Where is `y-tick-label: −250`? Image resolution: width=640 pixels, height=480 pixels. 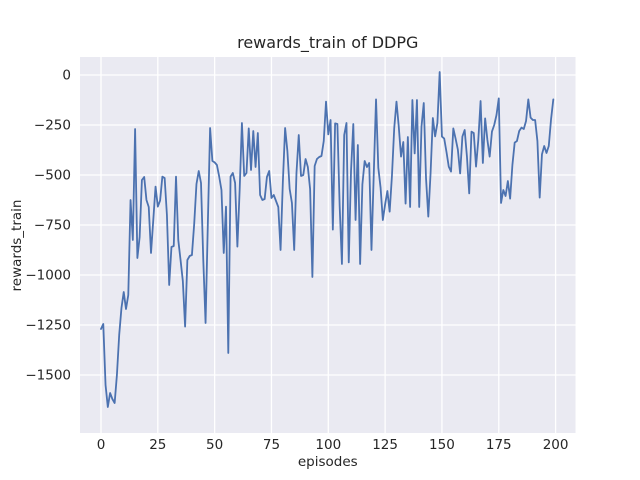 y-tick-label: −250 is located at coordinates (52, 126).